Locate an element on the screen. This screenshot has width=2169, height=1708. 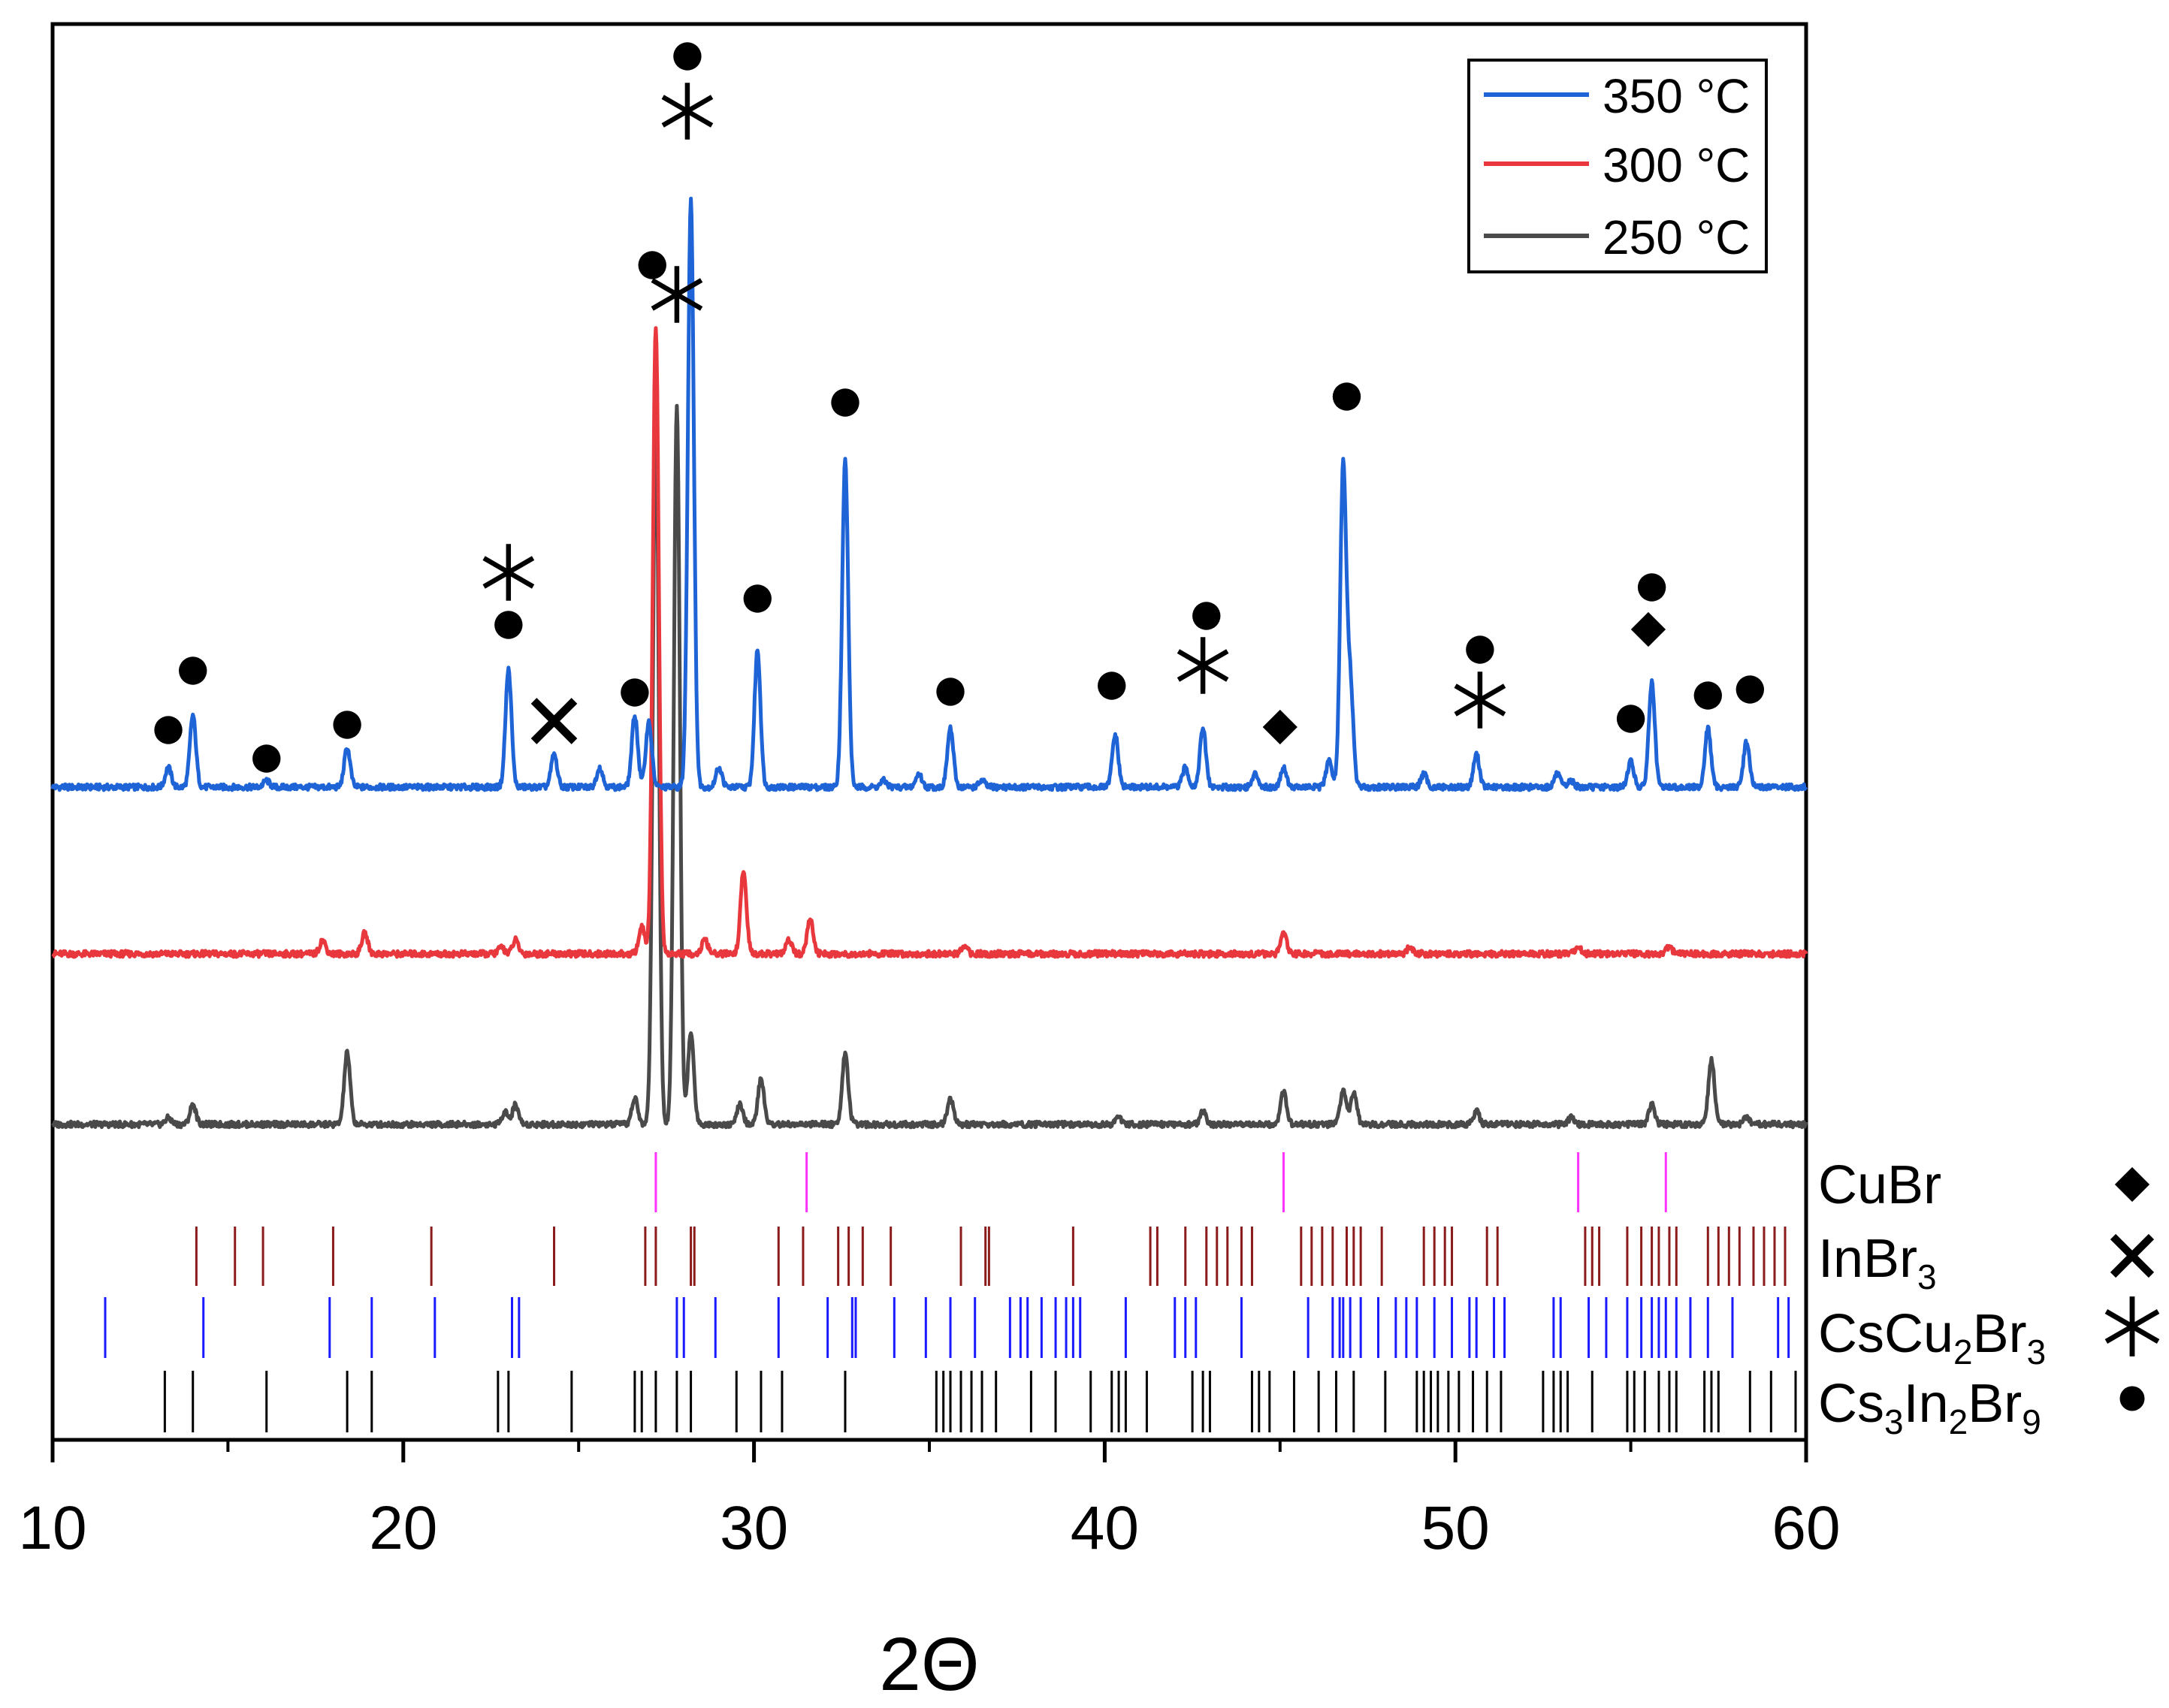
phase-symbol-diamond is located at coordinates (2132, 1185).